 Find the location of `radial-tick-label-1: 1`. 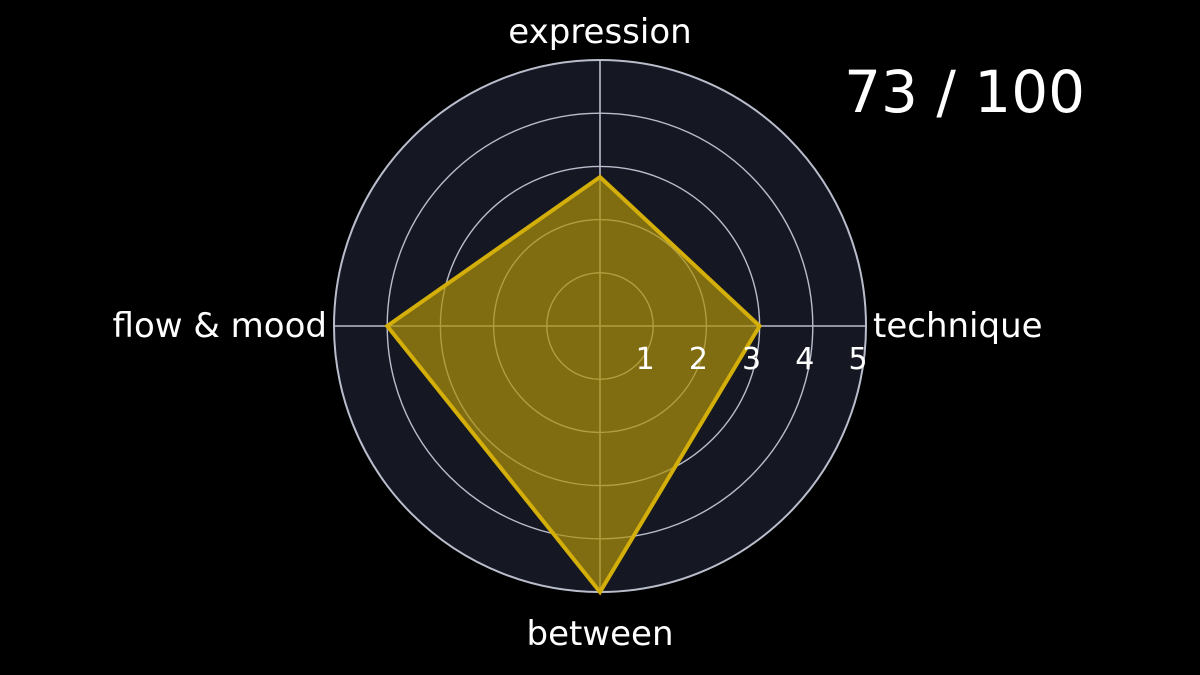

radial-tick-label-1: 1 is located at coordinates (645, 359).